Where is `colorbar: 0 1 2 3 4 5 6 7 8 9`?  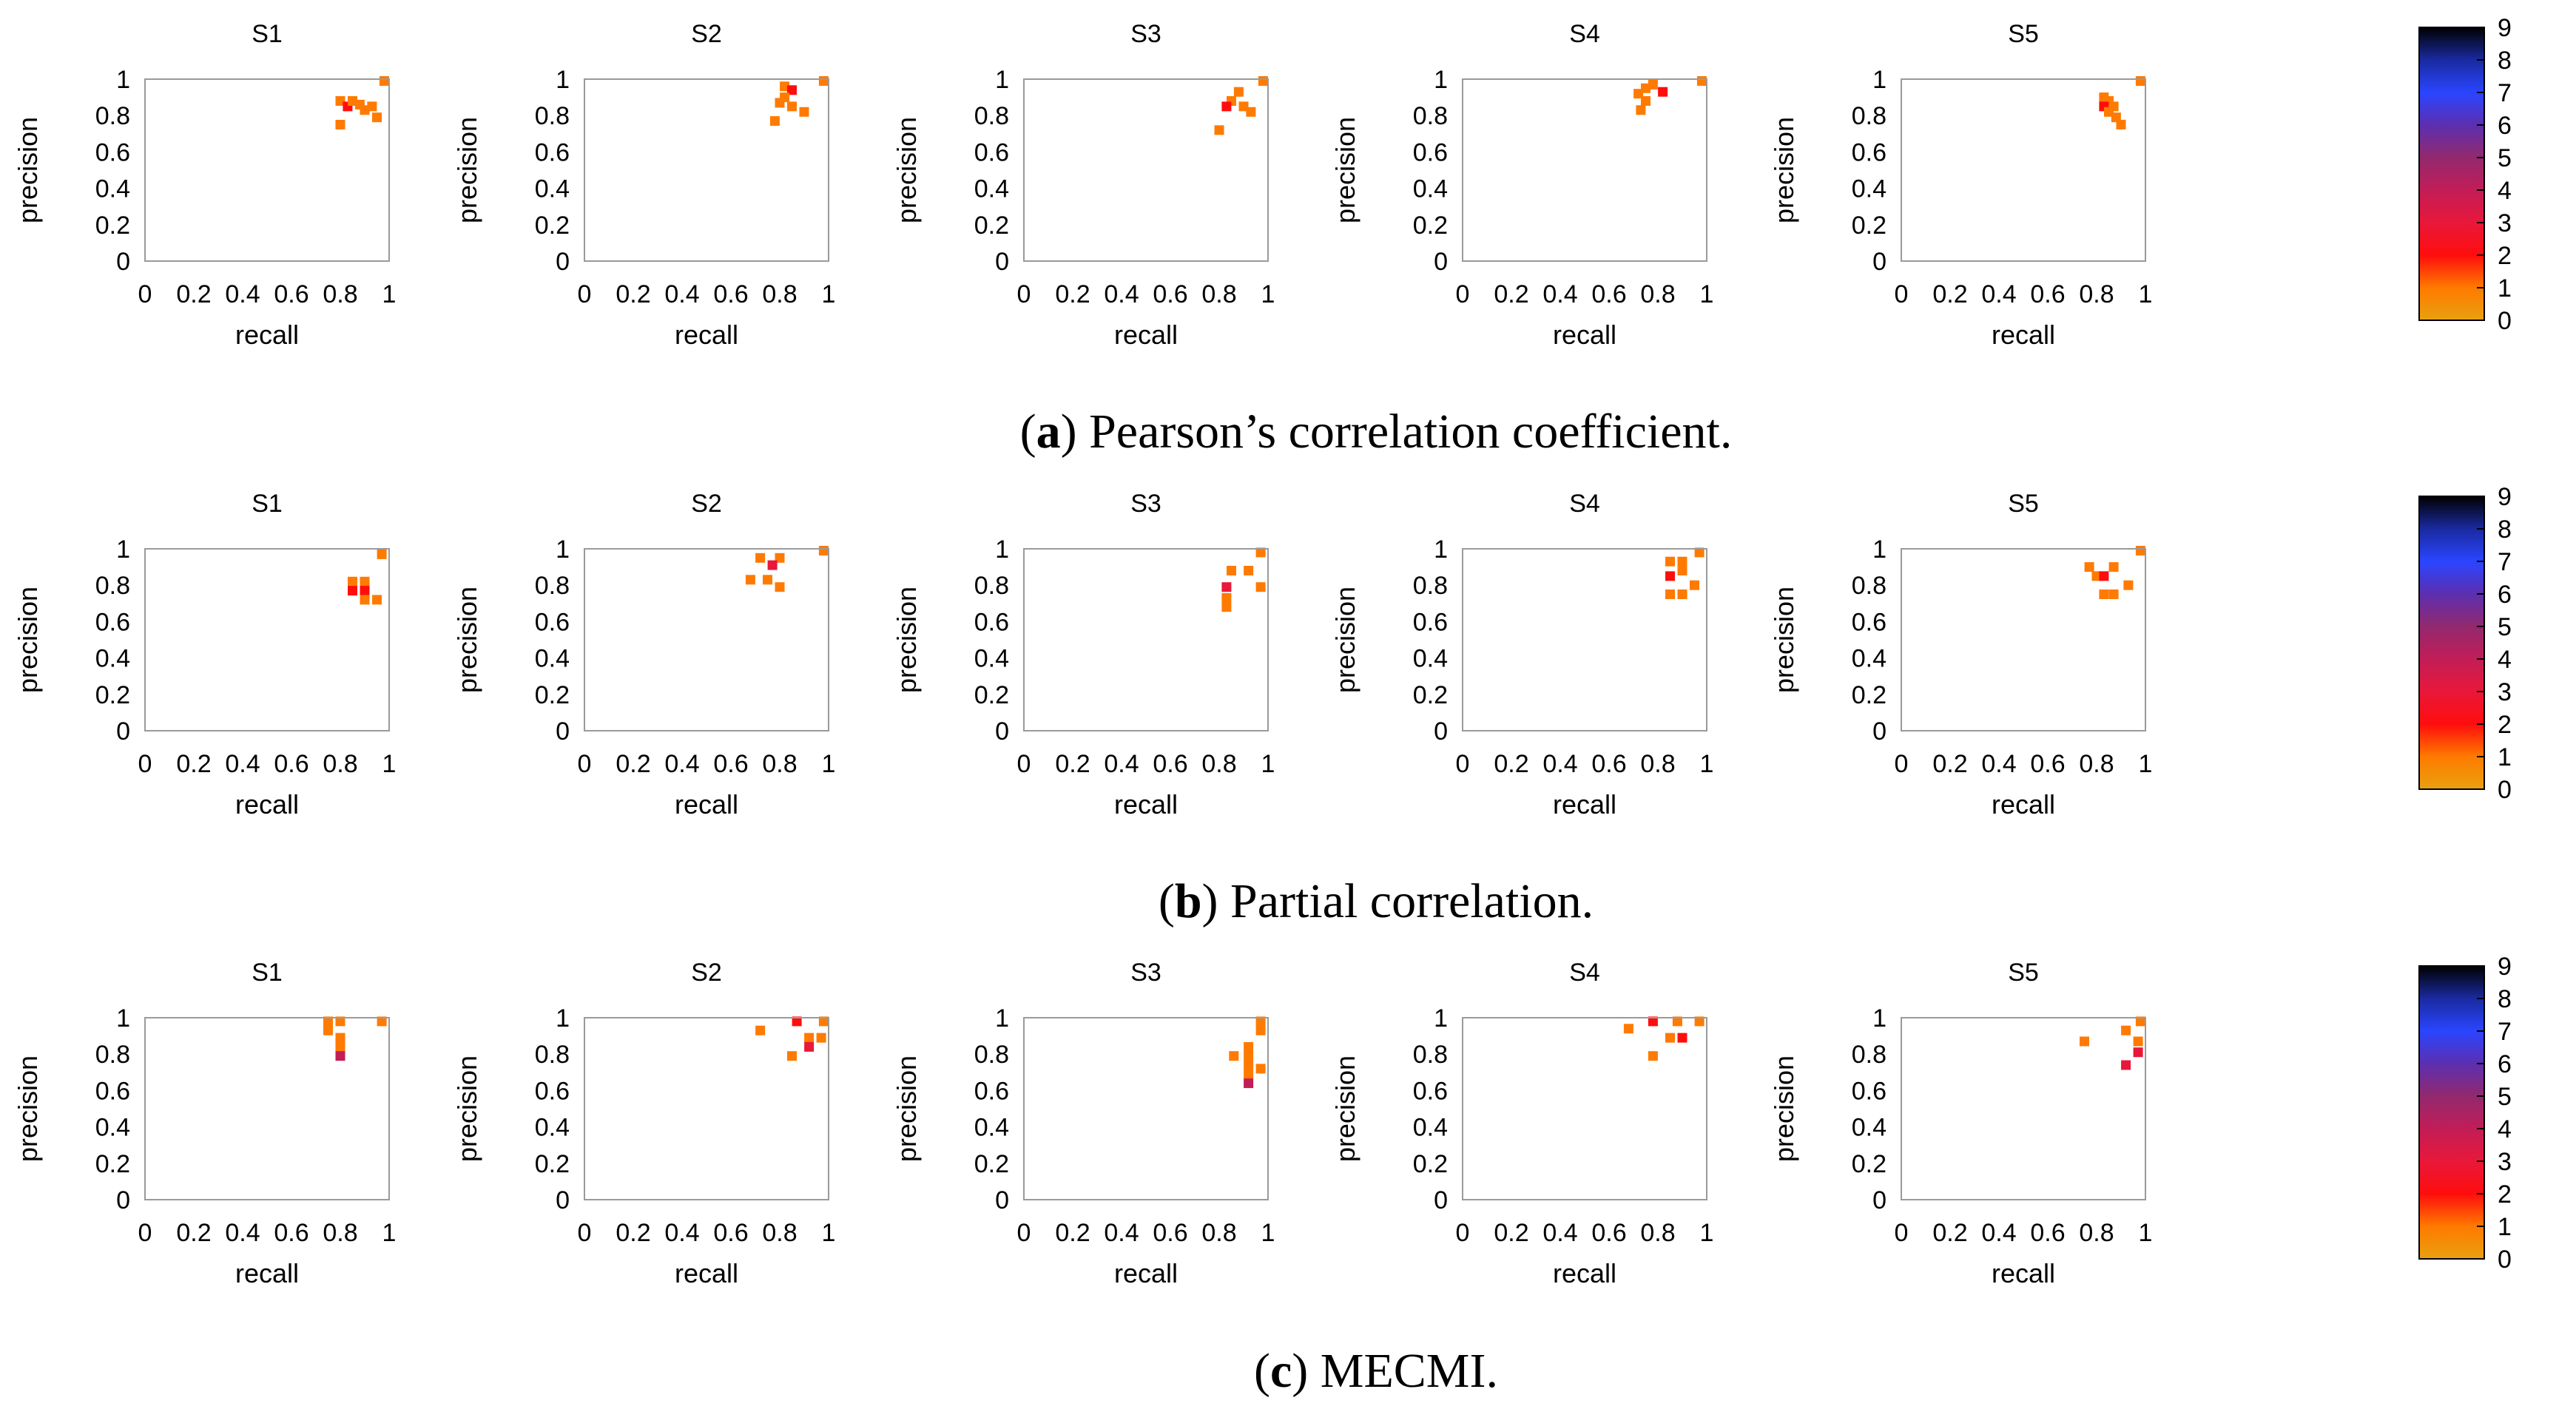
colorbar: 0 1 2 3 4 5 6 7 8 9 is located at coordinates (2465, 174).